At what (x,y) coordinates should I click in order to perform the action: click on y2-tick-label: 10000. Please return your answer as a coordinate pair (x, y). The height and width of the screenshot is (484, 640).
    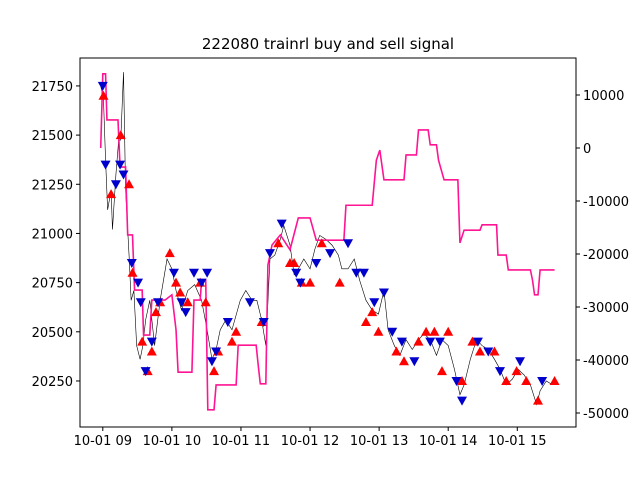
    Looking at the image, I should click on (603, 96).